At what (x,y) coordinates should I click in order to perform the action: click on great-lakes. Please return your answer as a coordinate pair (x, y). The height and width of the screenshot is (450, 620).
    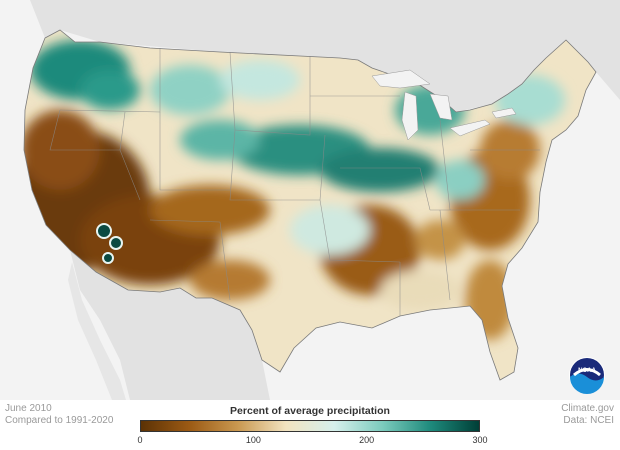
    Looking at the image, I should click on (444, 105).